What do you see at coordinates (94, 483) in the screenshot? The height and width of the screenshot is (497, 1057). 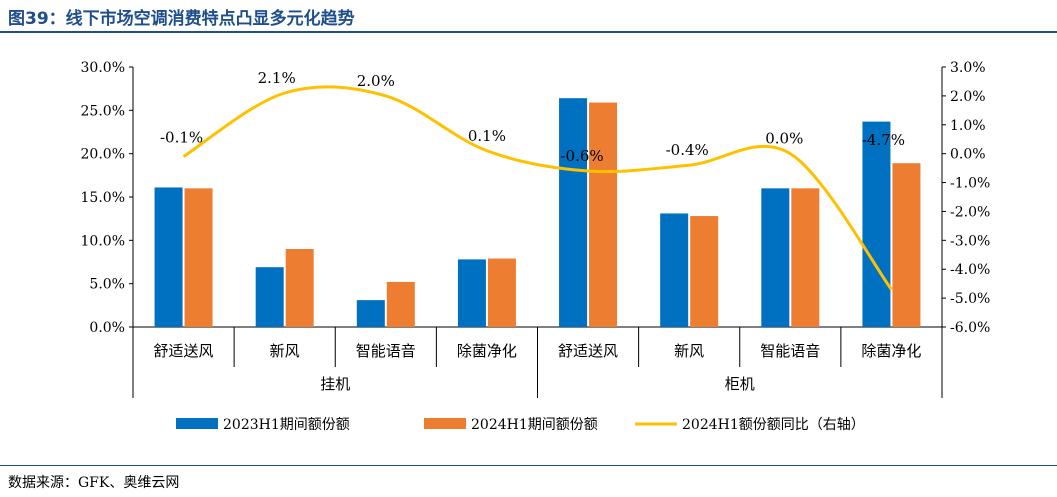 I see `source-note: 数据来源：GFK、奥维云网` at bounding box center [94, 483].